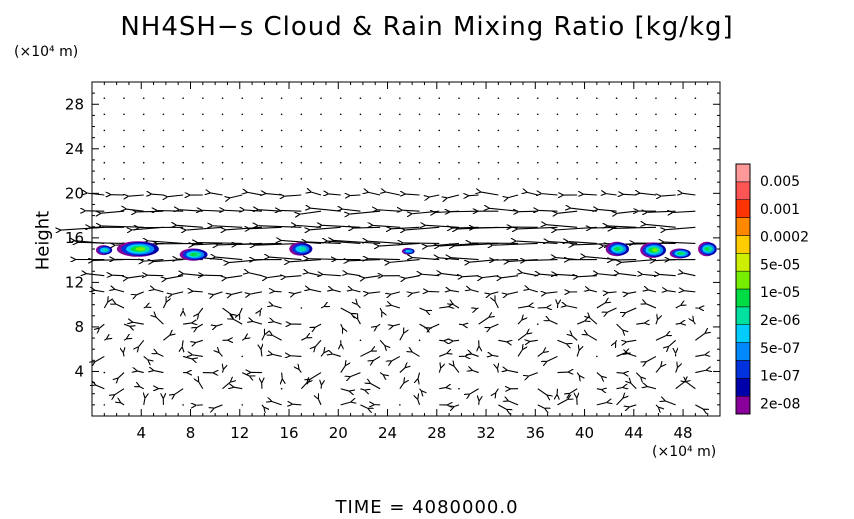 Image resolution: width=854 pixels, height=519 pixels. What do you see at coordinates (193, 254) in the screenshot?
I see `cloud-contour` at bounding box center [193, 254].